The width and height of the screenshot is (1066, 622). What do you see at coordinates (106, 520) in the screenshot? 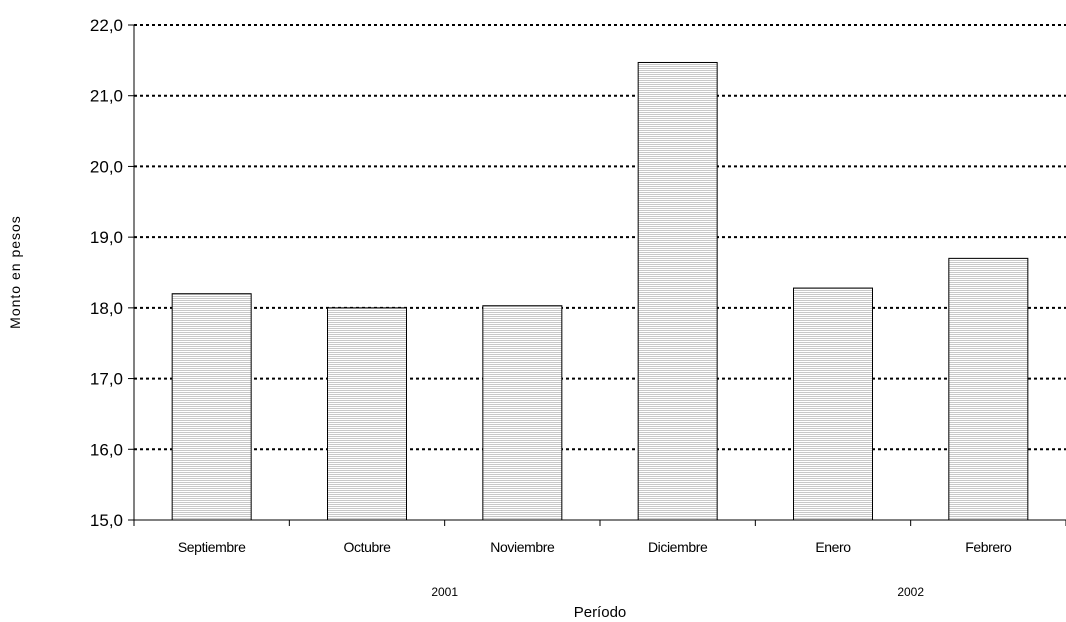
I see `y-tick-label: 15,0` at bounding box center [106, 520].